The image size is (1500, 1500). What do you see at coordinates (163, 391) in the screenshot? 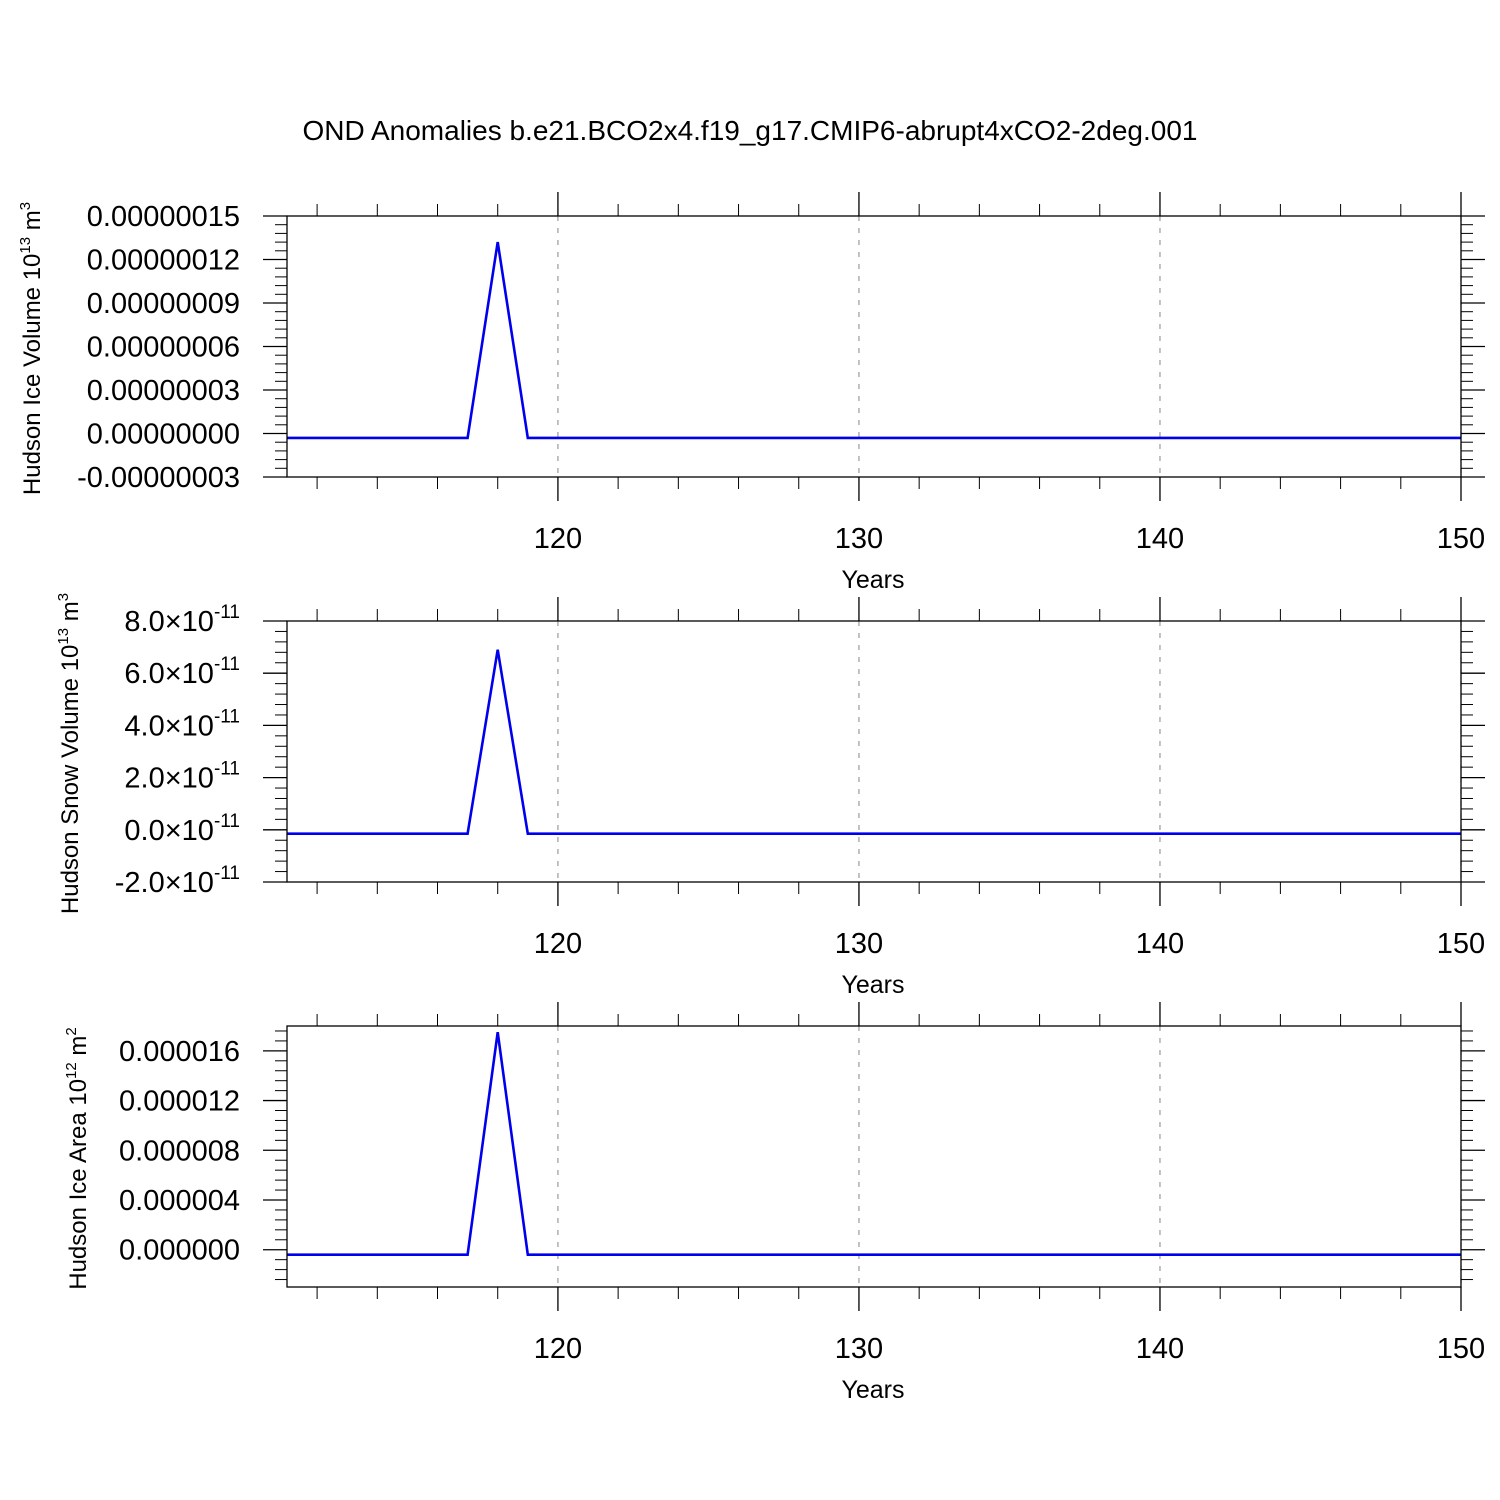
I see `ice-volume-y-tick-label-2: 0.00000003` at bounding box center [163, 391].